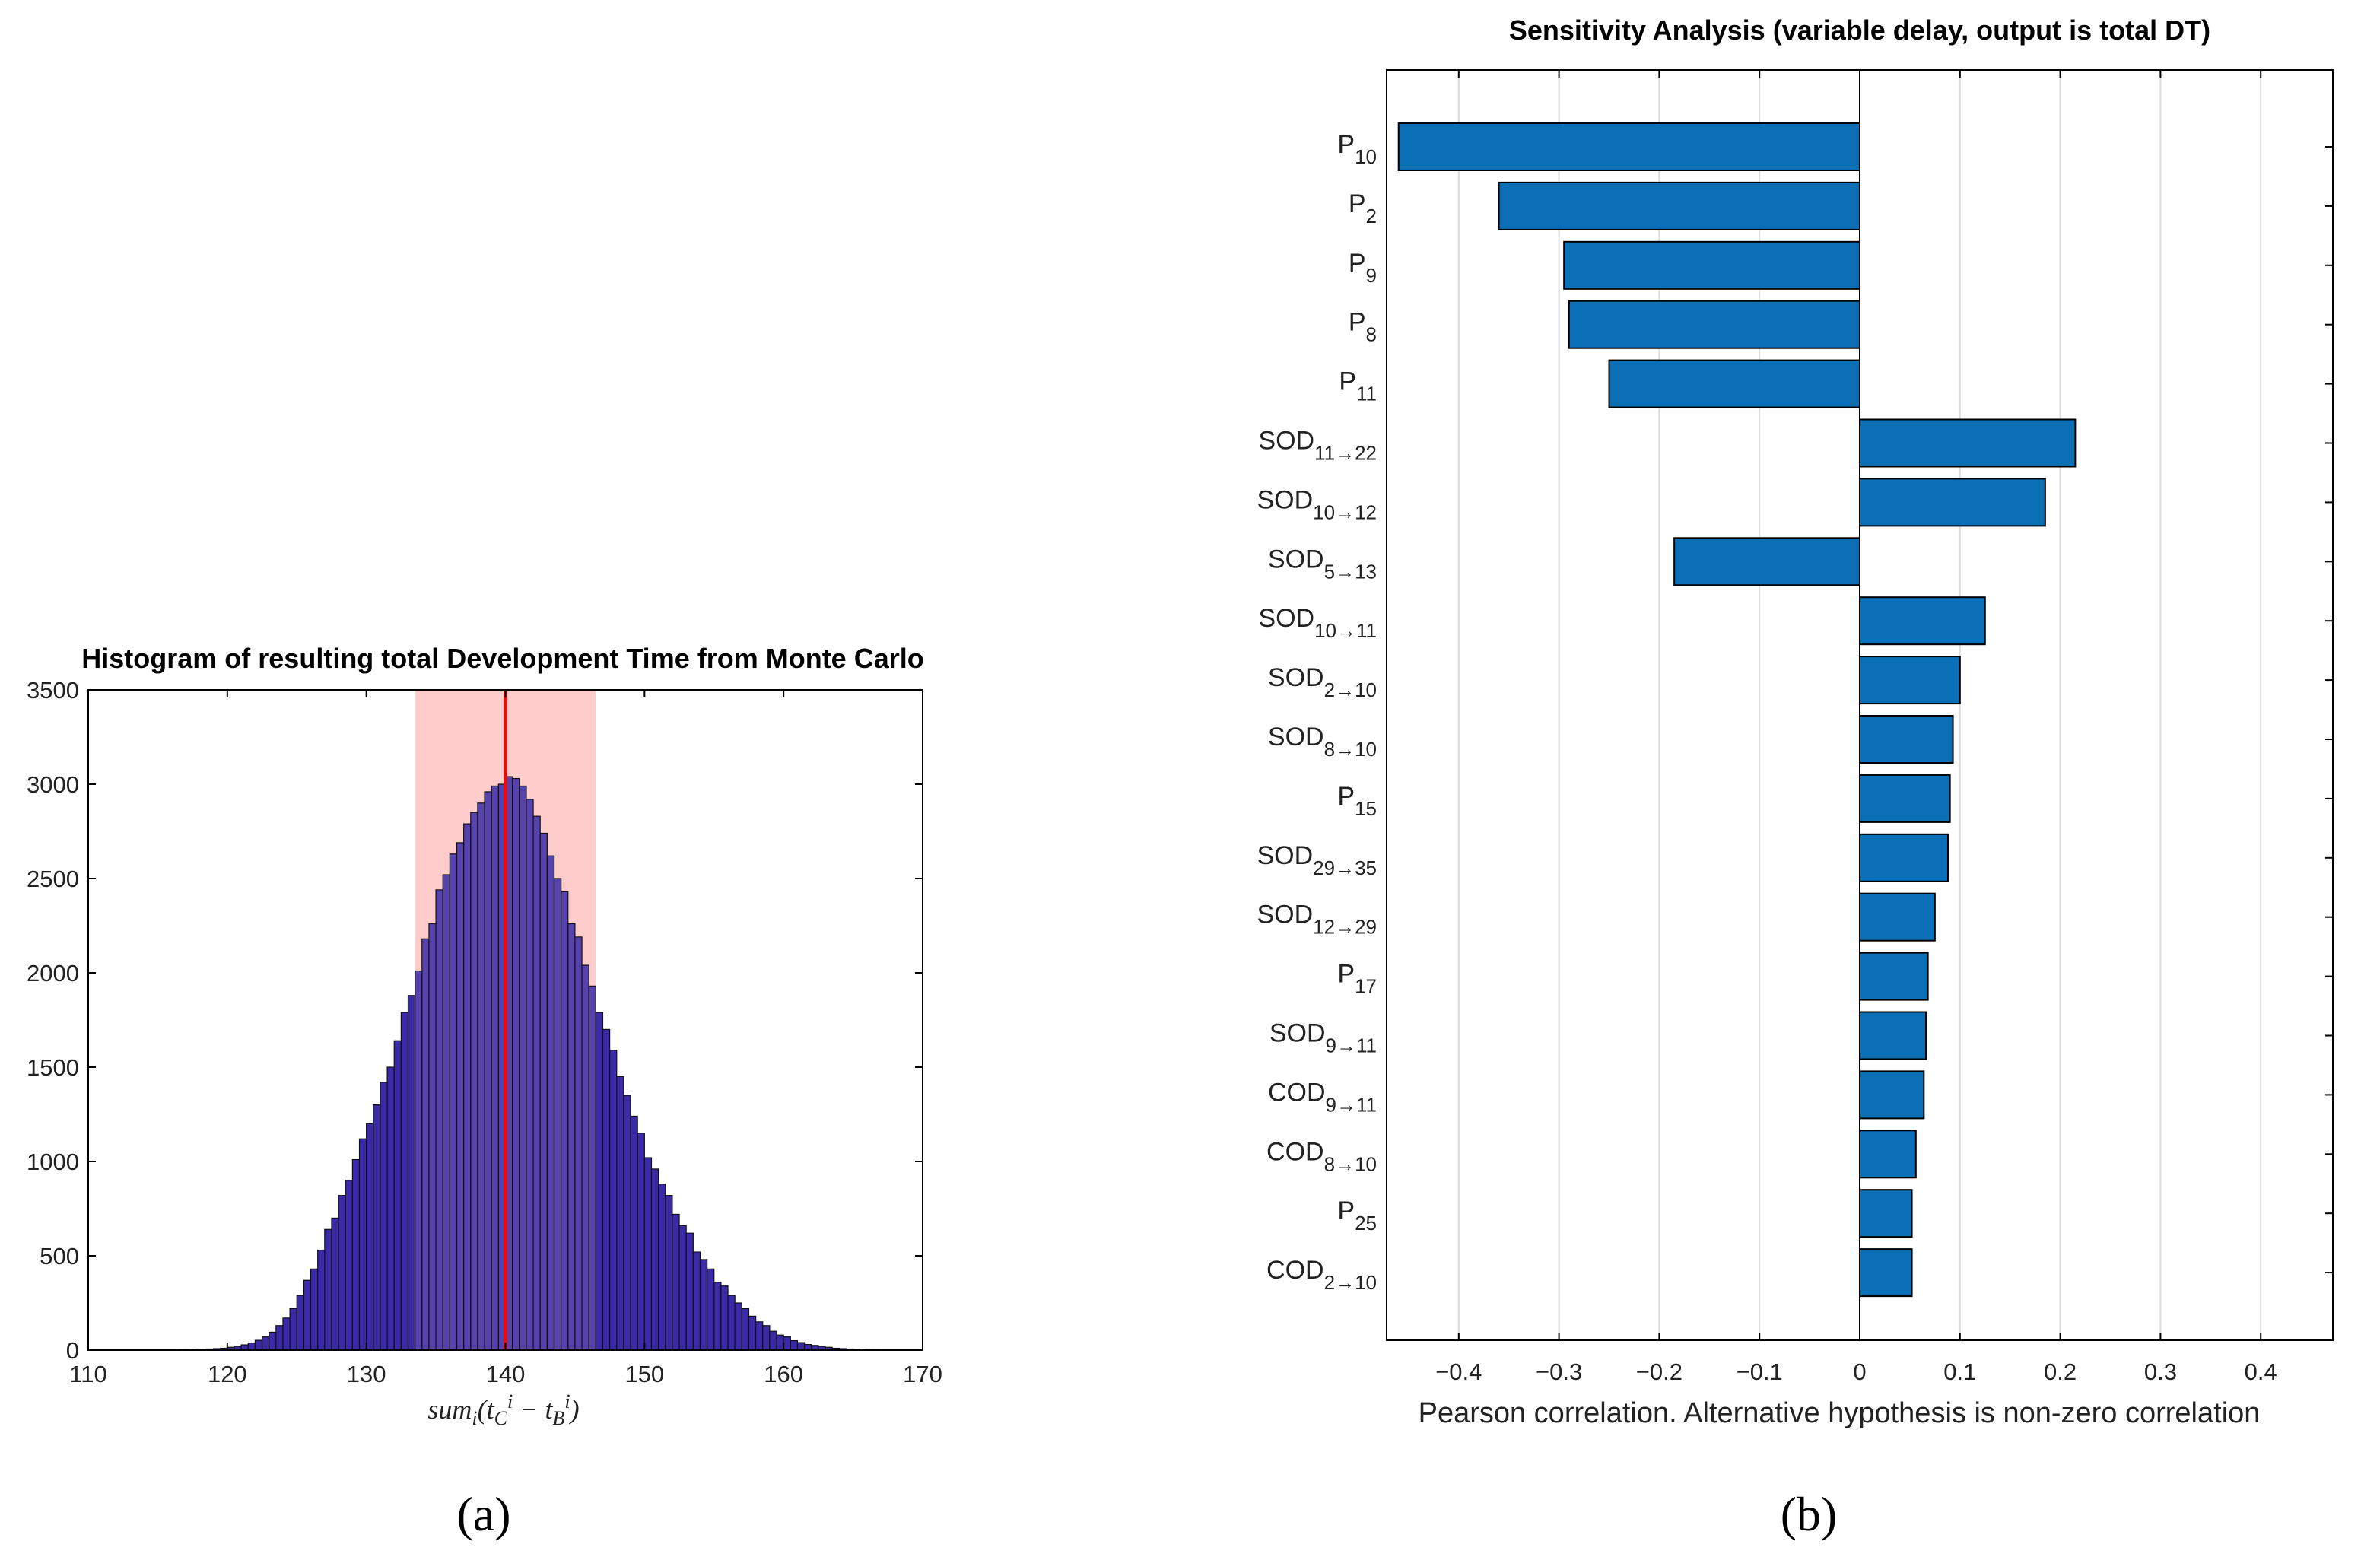  What do you see at coordinates (644, 1374) in the screenshot?
I see `x-tick-label: 150` at bounding box center [644, 1374].